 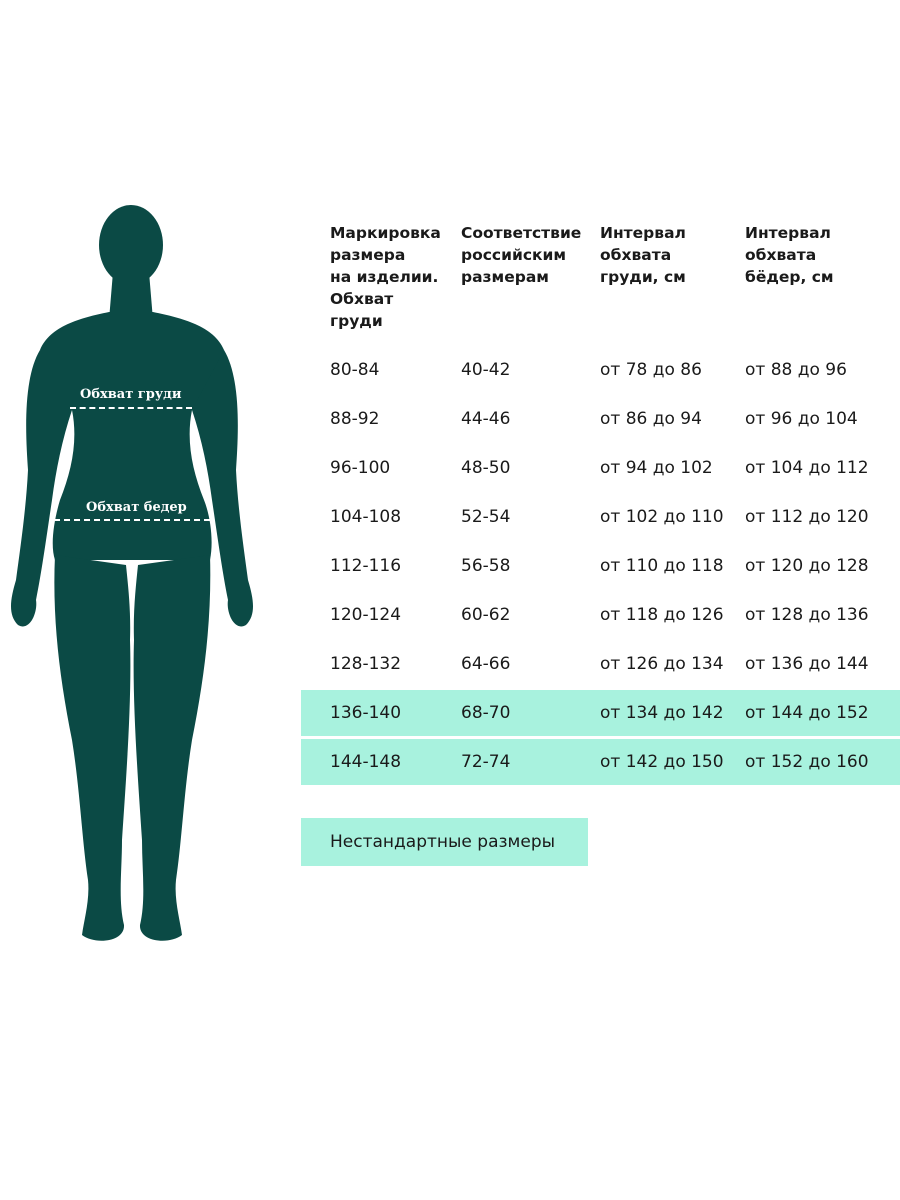 What do you see at coordinates (486, 615) in the screenshot?
I see `cell-russian-size: 60-62` at bounding box center [486, 615].